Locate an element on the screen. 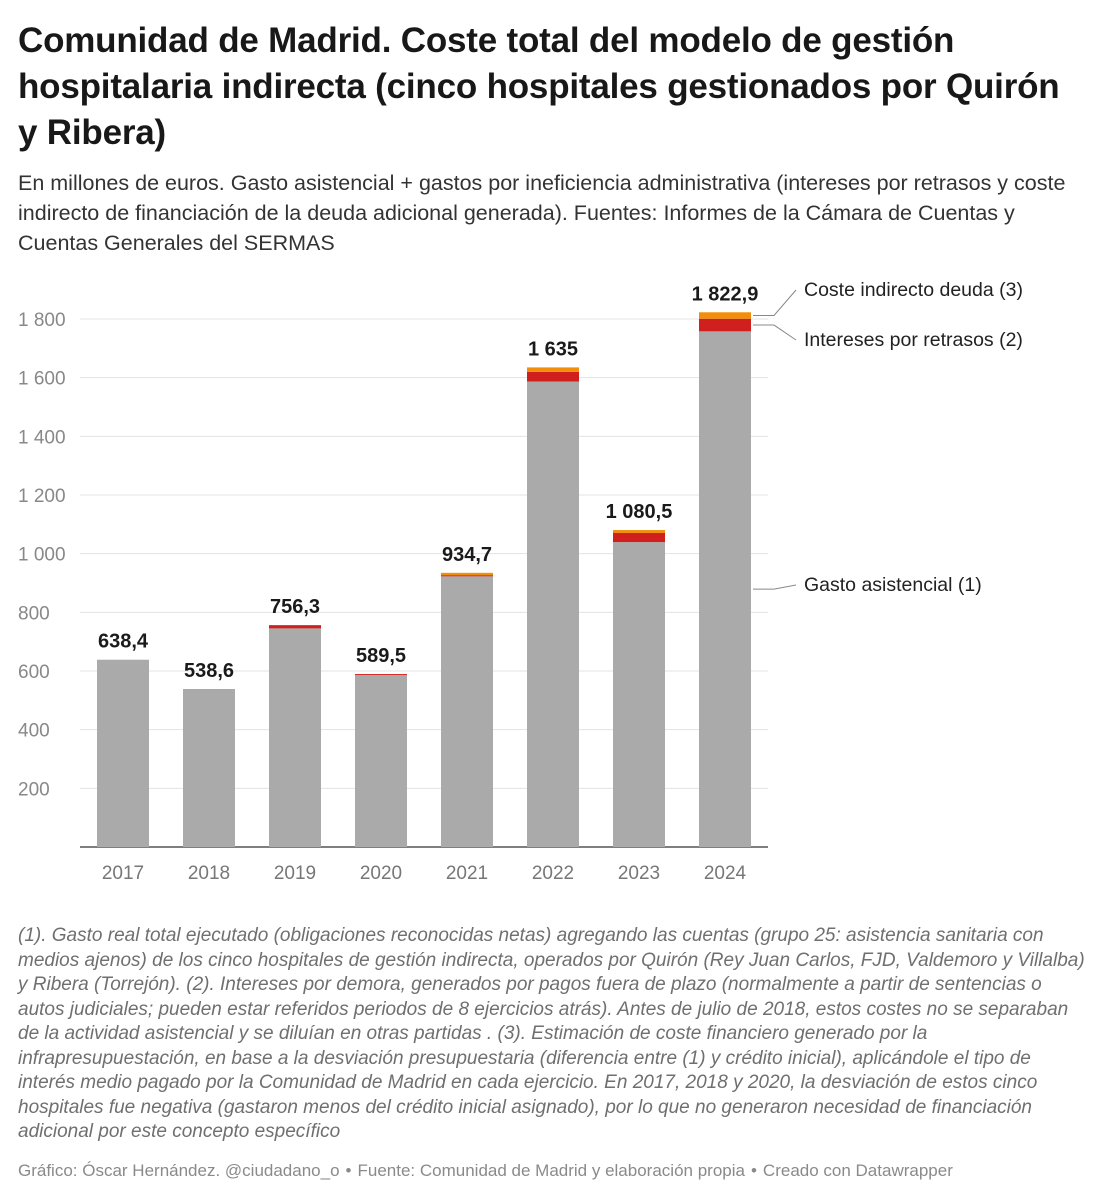 The image size is (1107, 1200). x-tick-label: 2024 is located at coordinates (725, 873).